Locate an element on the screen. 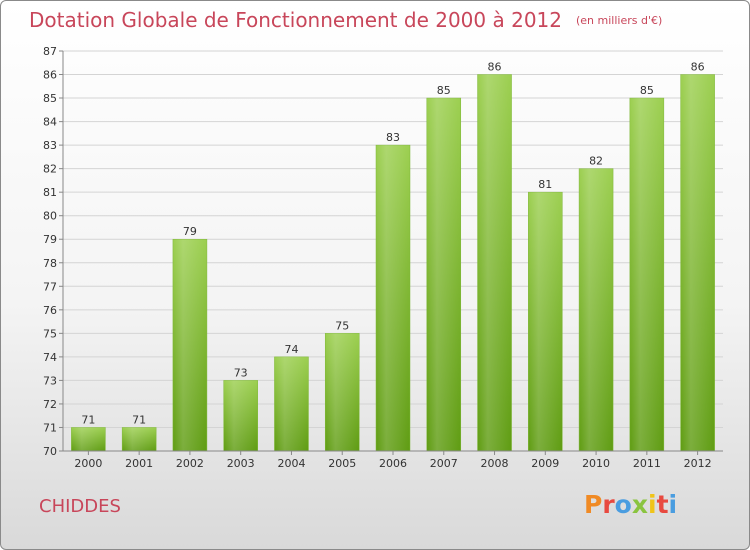  value-label-2012: 86 is located at coordinates (698, 67).